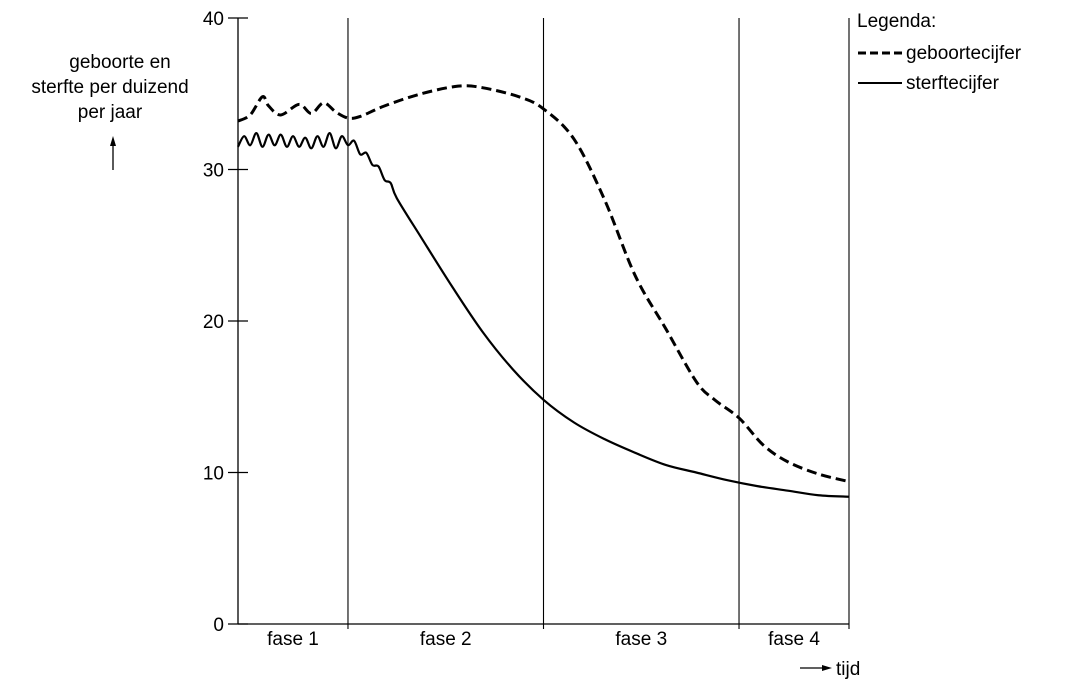 Image resolution: width=1074 pixels, height=681 pixels. I want to click on y-tick-label-20: 20, so click(213, 322).